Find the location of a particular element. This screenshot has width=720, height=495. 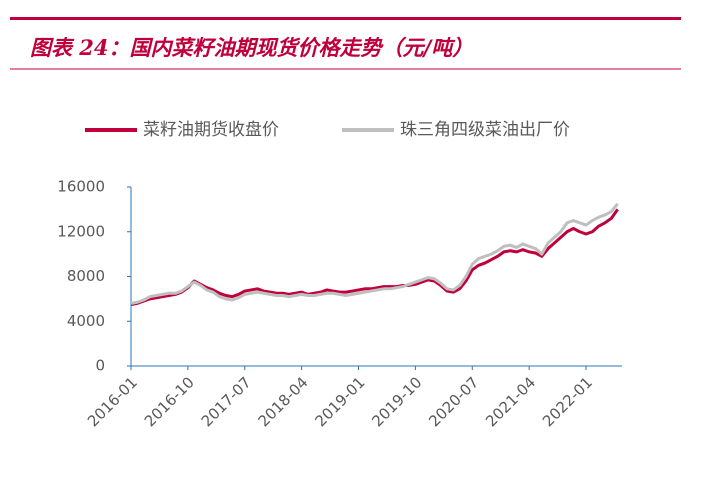

y-tick-label: 4000 is located at coordinates (86, 321).